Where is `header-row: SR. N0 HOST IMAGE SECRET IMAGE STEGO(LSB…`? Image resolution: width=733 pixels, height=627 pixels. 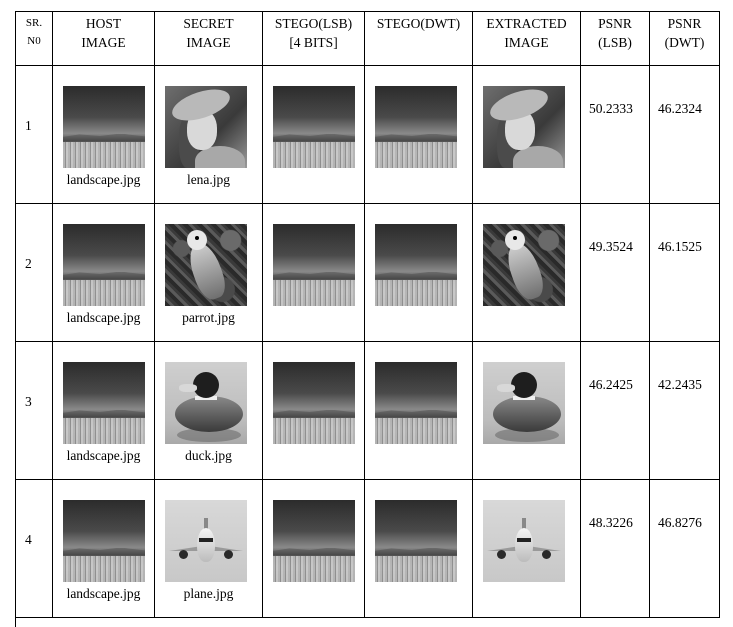 header-row: SR. N0 HOST IMAGE SECRET IMAGE STEGO(LSB… is located at coordinates (367, 38).